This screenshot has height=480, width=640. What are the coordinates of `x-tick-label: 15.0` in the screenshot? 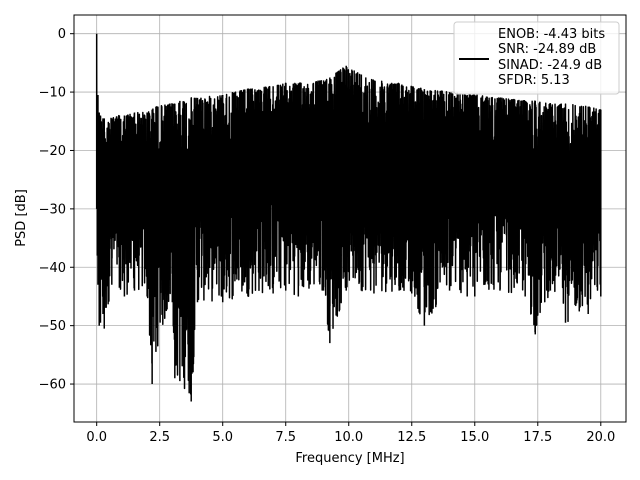 It's located at (474, 437).